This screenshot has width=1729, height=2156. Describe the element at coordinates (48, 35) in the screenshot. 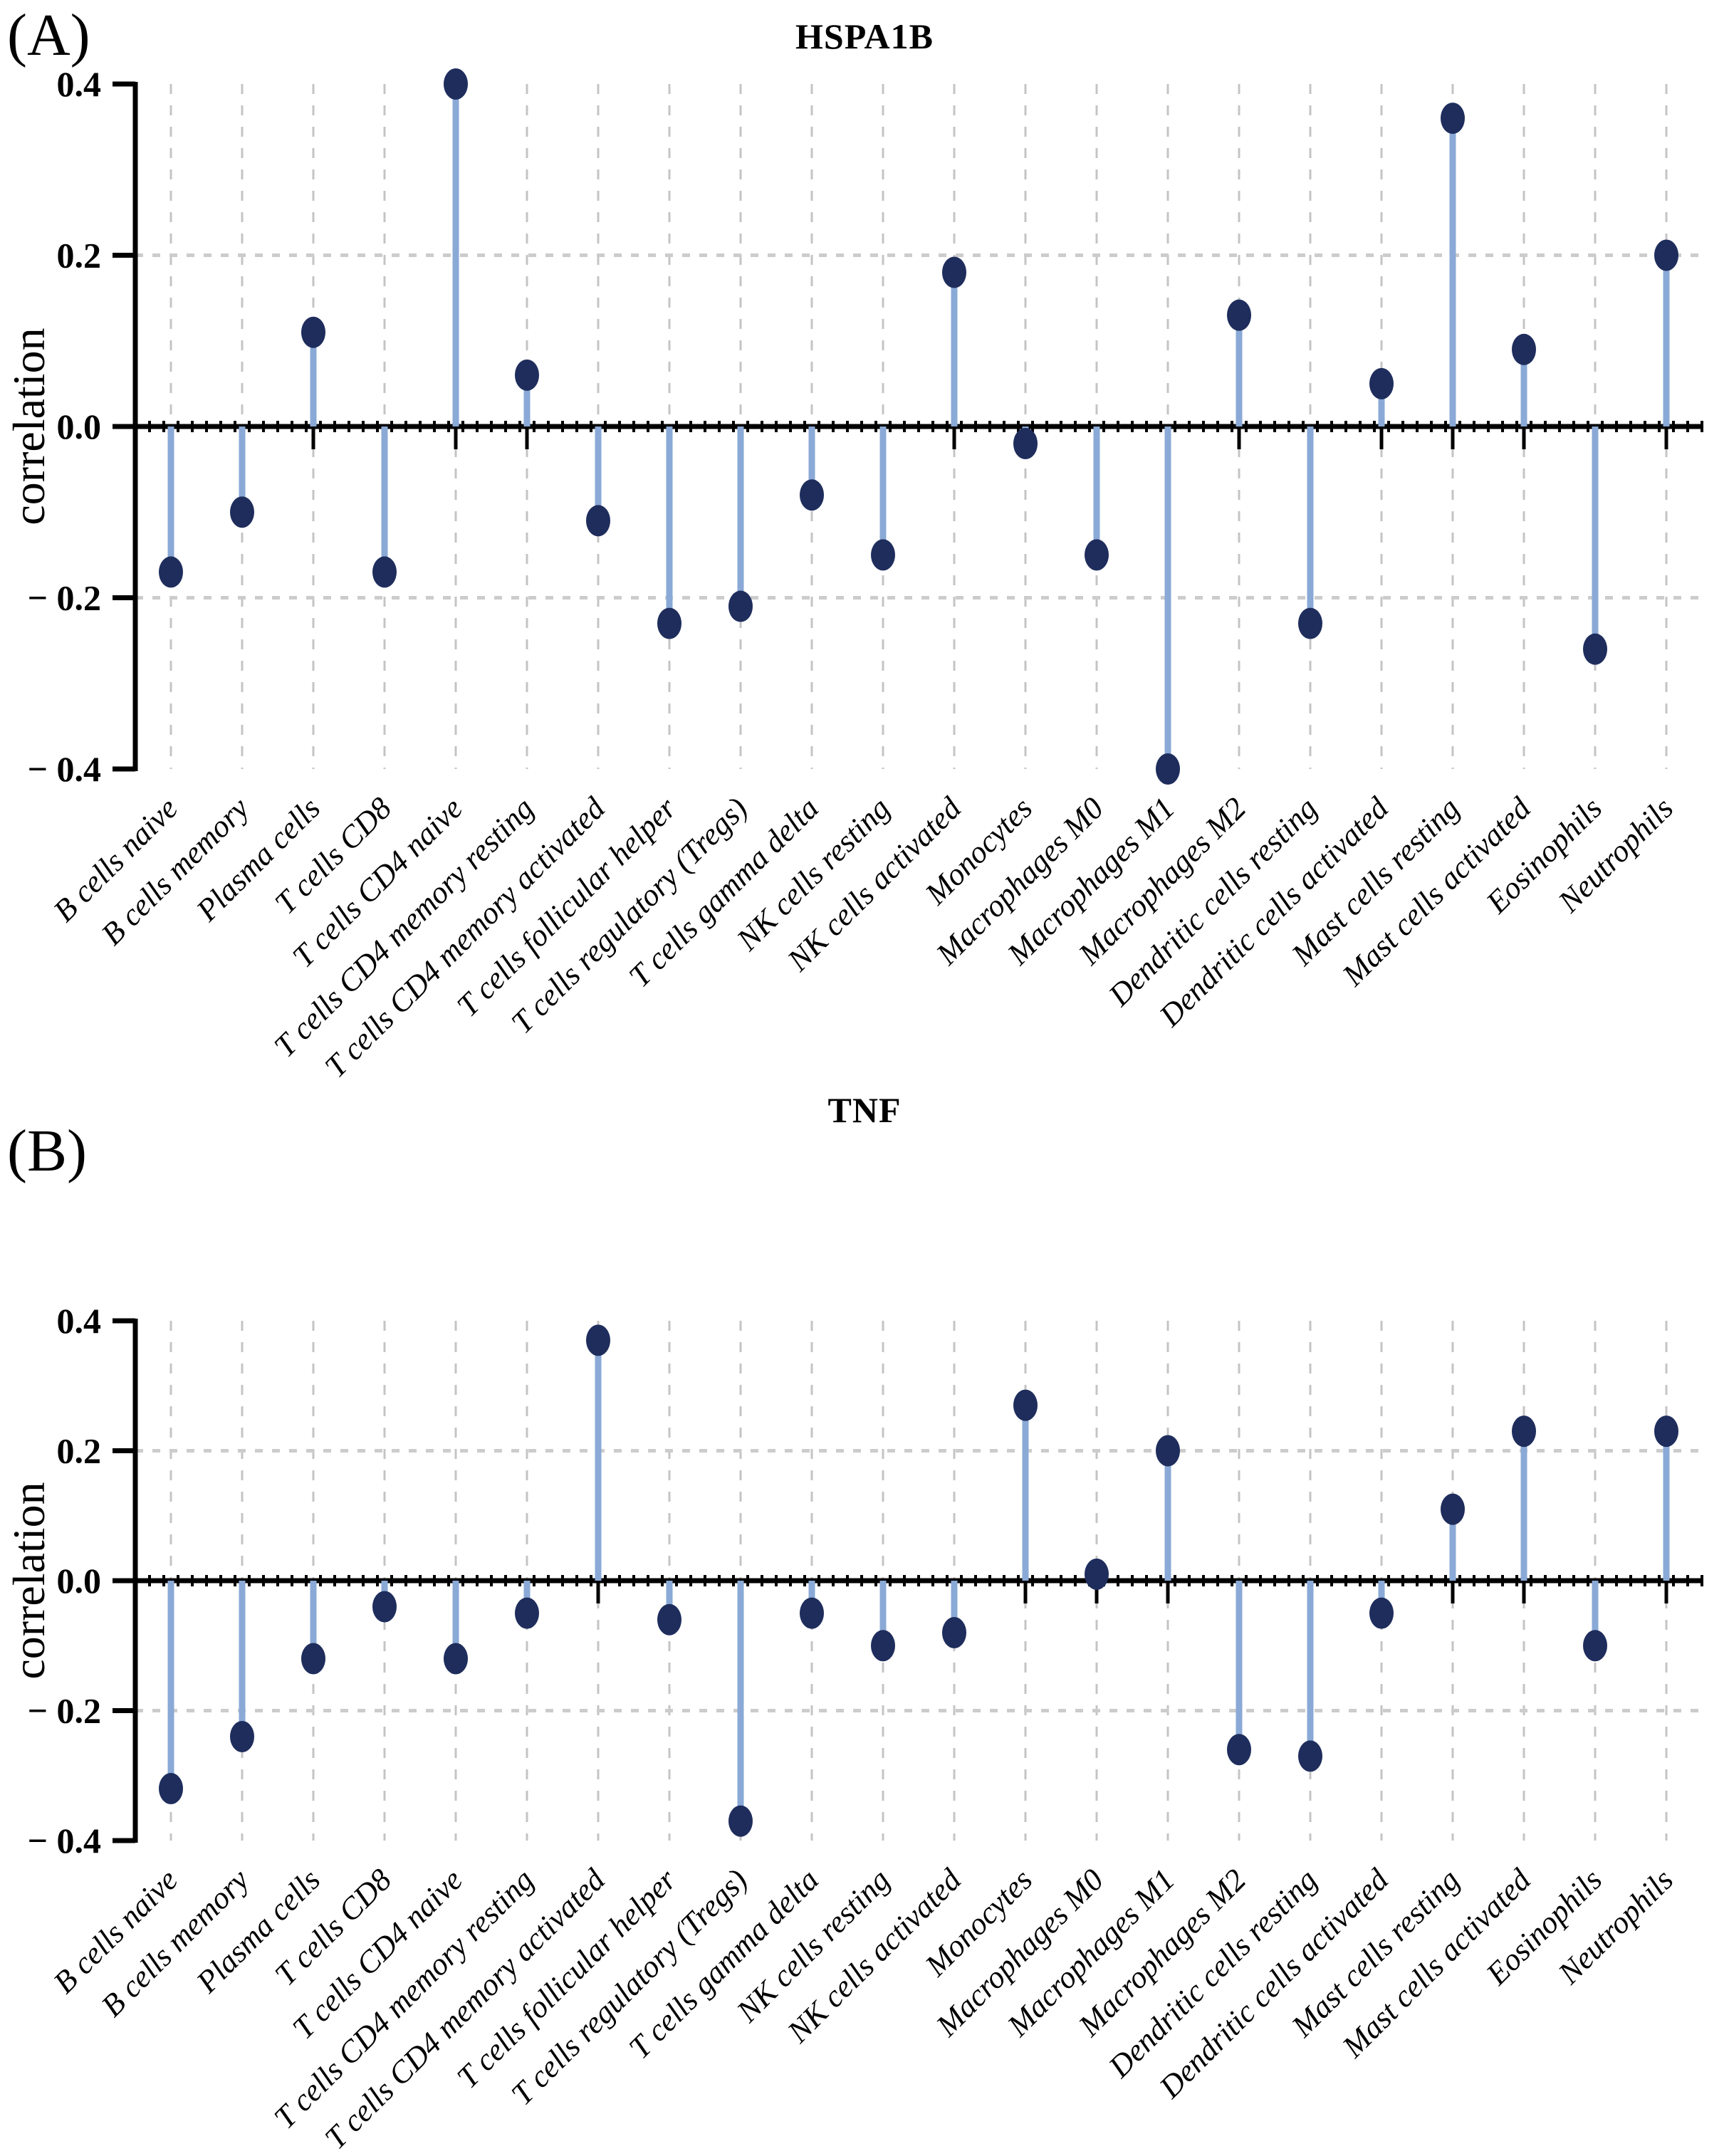

I see `panel-a-label: (A)` at that location.